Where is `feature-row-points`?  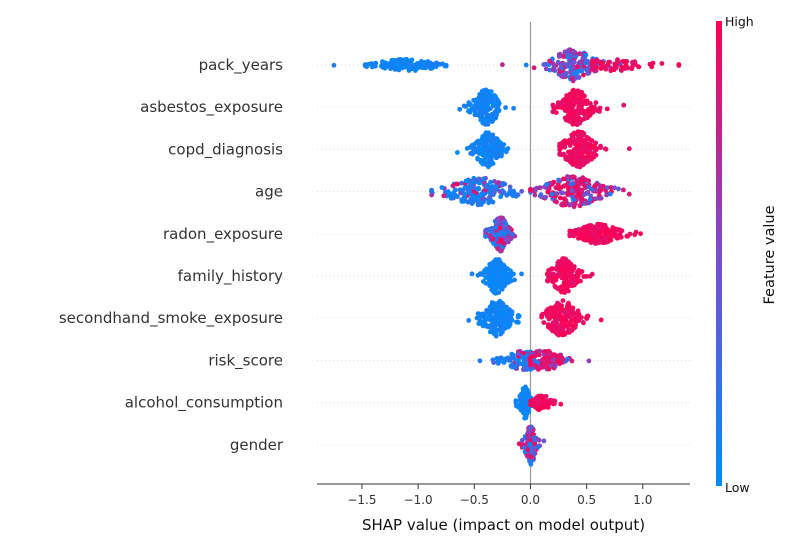 feature-row-points is located at coordinates (563, 234).